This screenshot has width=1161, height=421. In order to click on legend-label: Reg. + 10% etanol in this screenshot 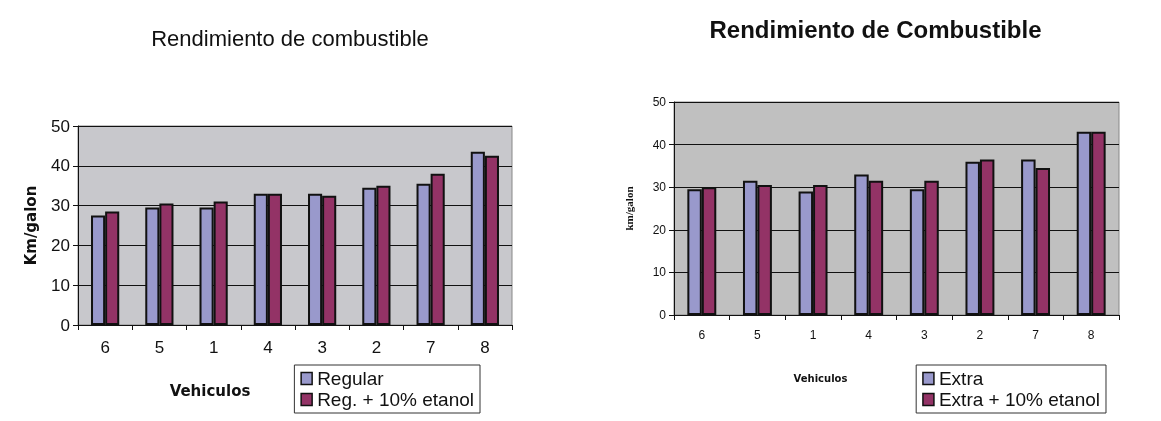, I will do `click(396, 399)`.